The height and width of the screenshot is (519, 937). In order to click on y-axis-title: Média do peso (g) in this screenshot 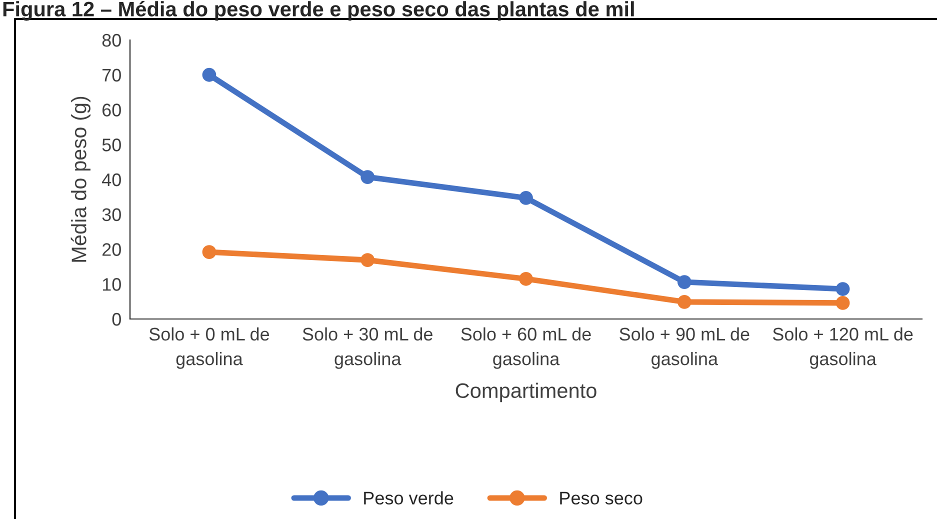, I will do `click(80, 179)`.